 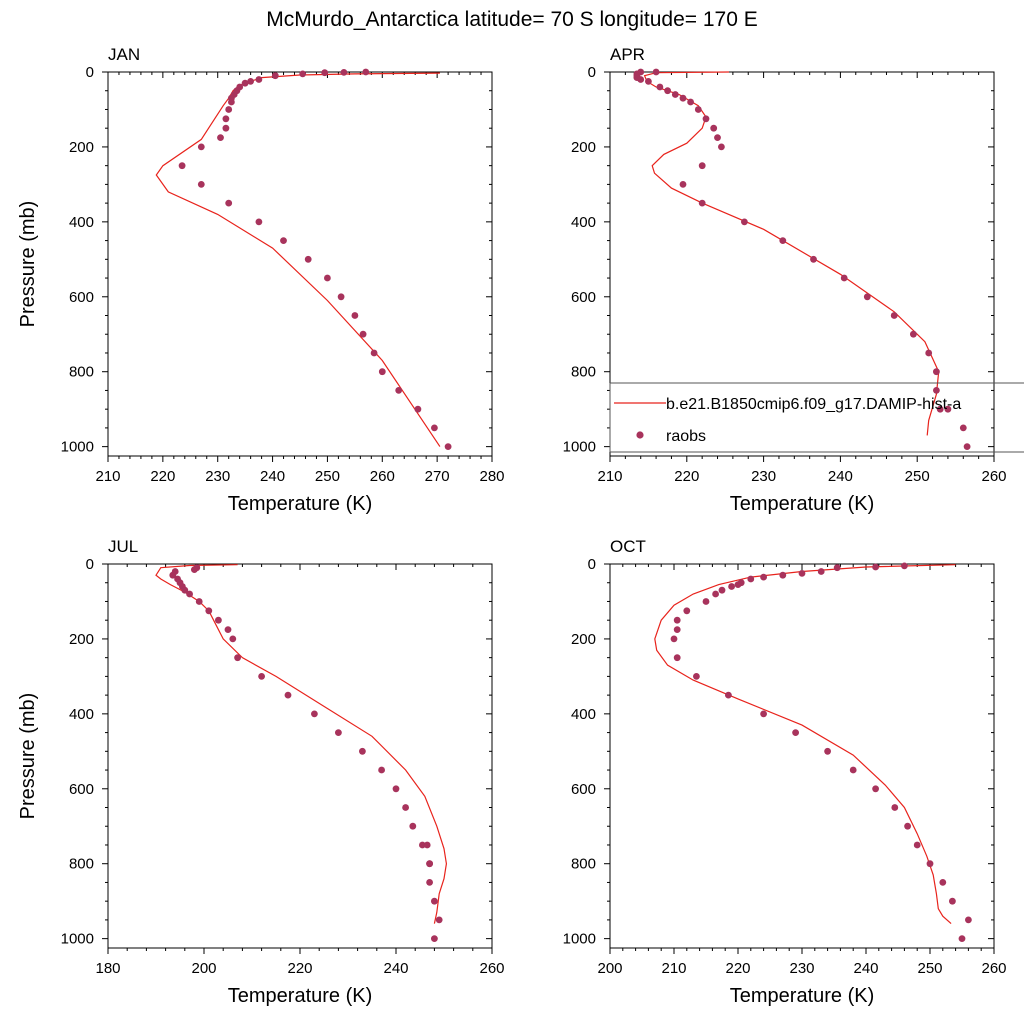 What do you see at coordinates (300, 756) in the screenshot?
I see `plot-frame` at bounding box center [300, 756].